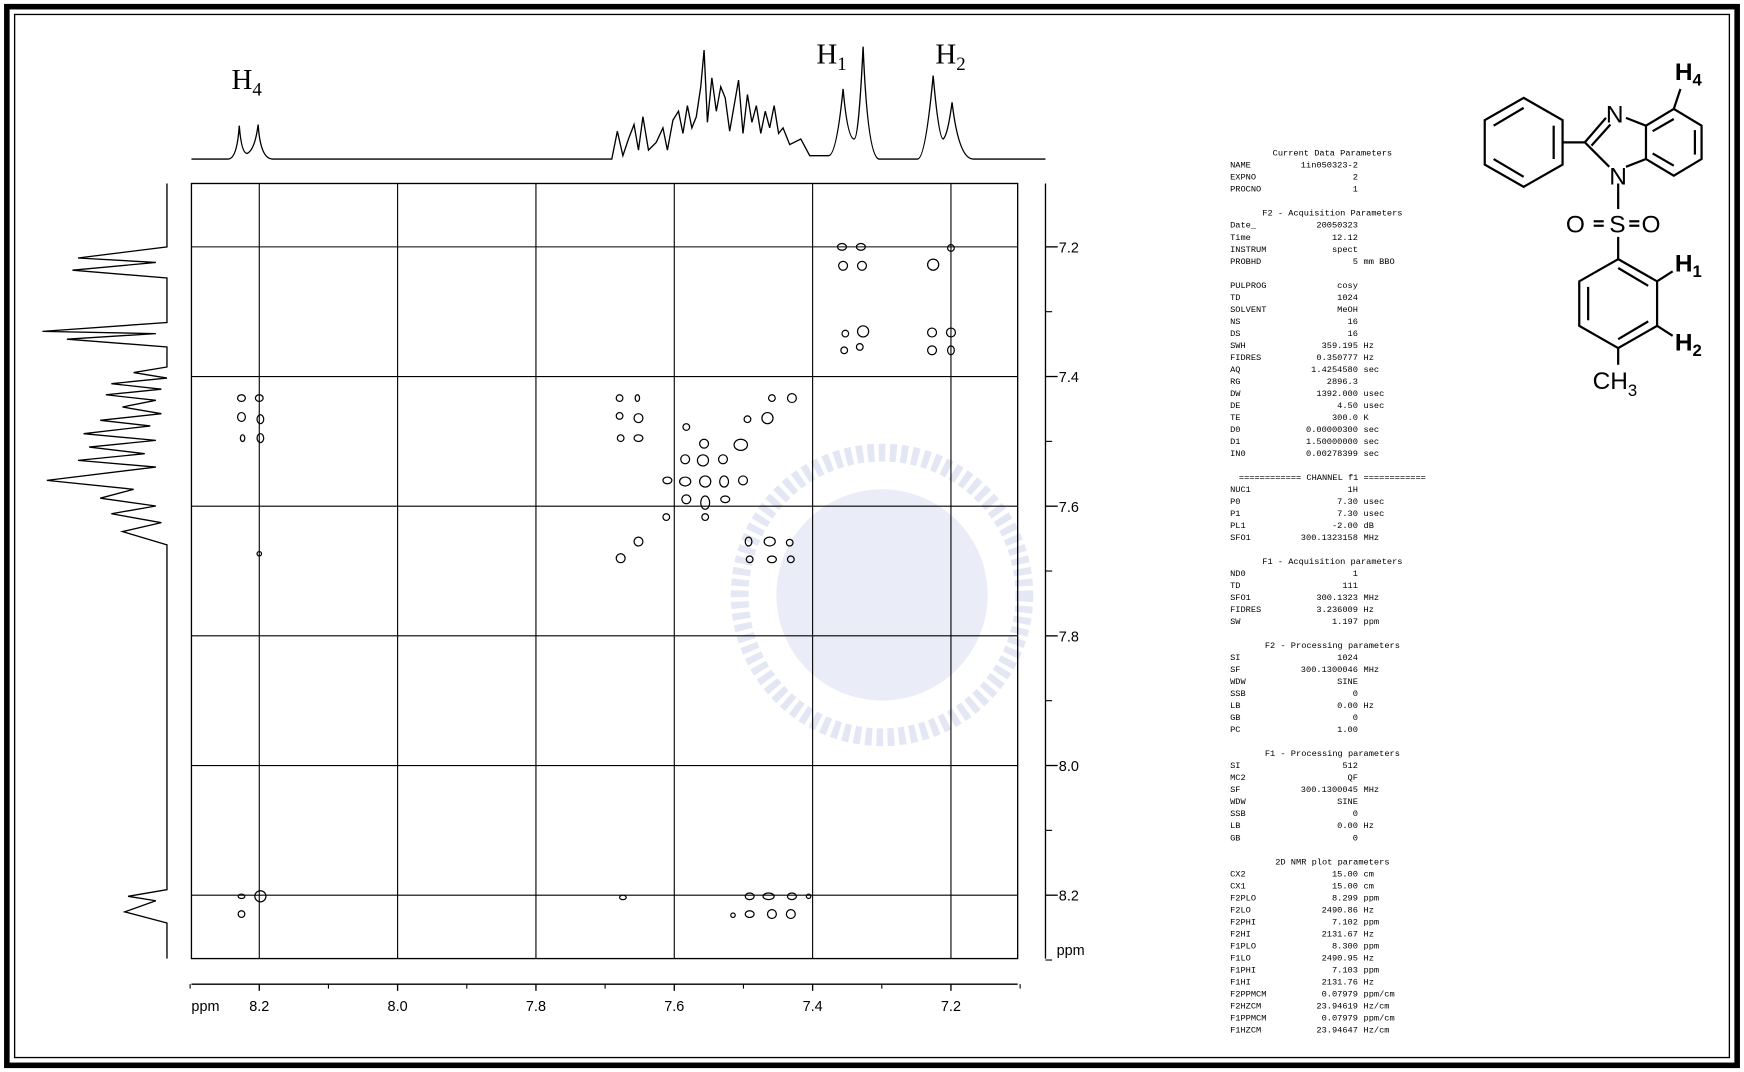 This screenshot has height=1072, width=1744. Describe the element at coordinates (1235, 418) in the screenshot. I see `param-name: TE` at that location.